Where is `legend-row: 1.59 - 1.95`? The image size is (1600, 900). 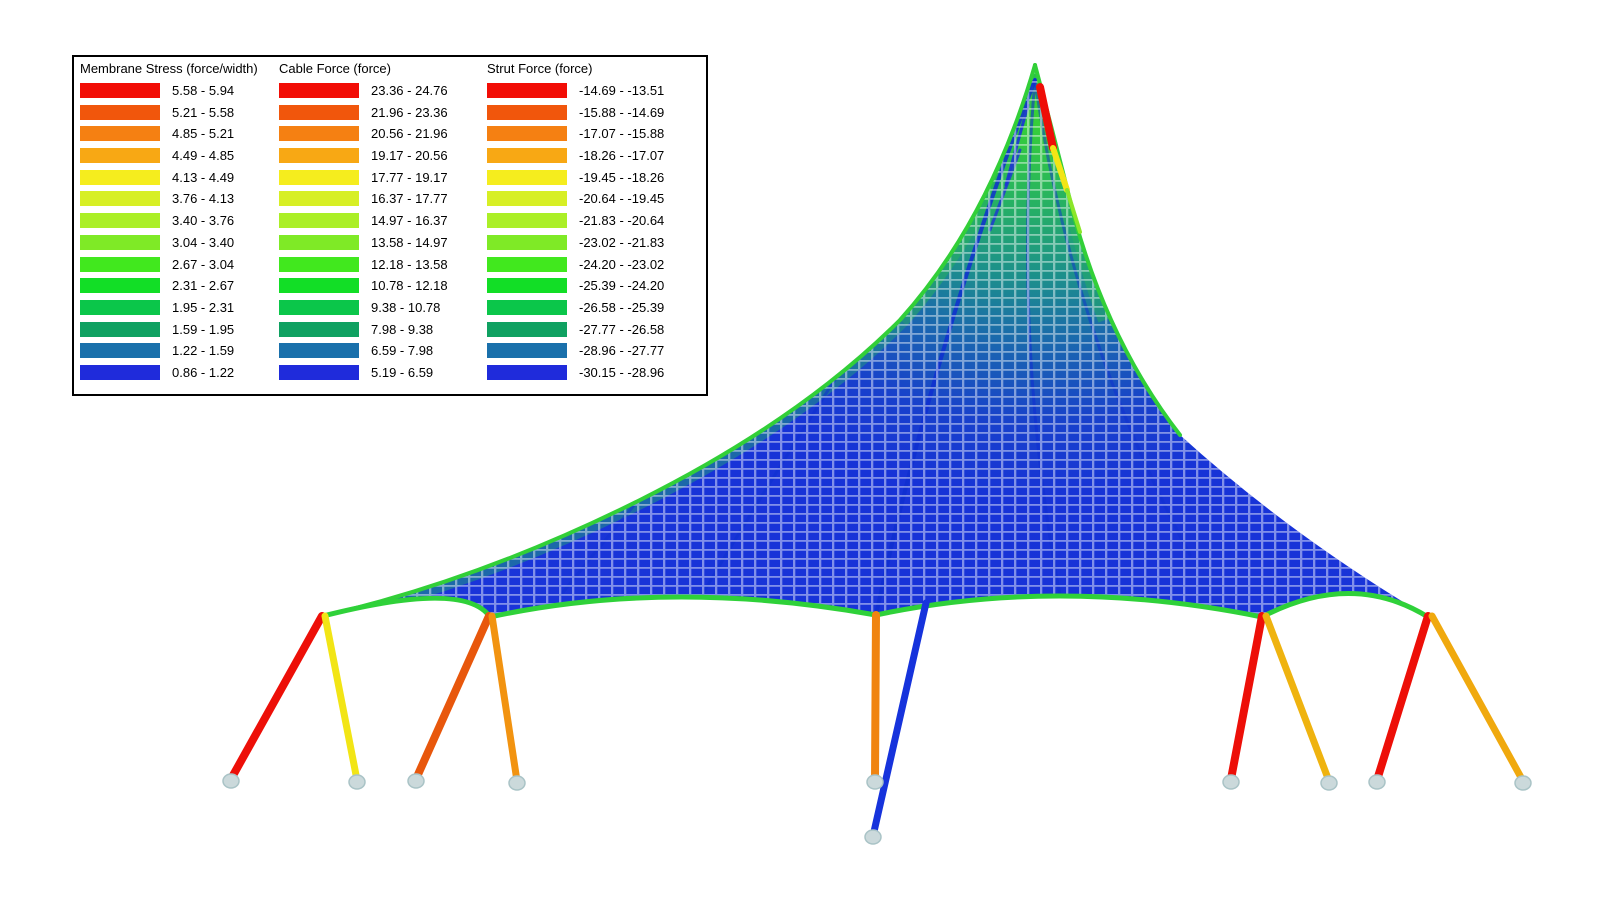
legend-row: 1.59 - 1.95 is located at coordinates (180, 329).